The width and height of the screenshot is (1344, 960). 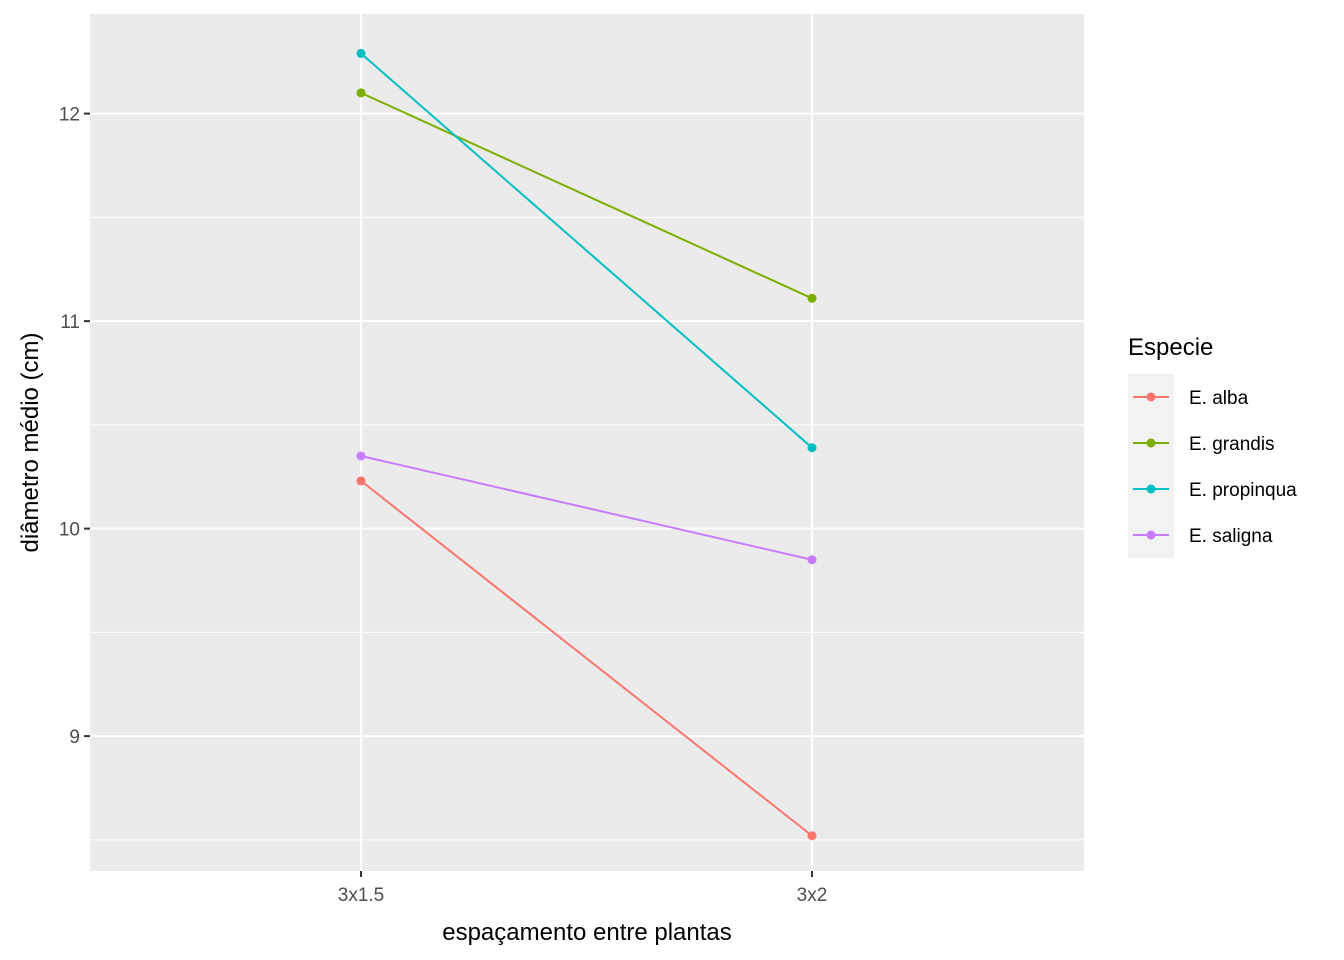 I want to click on legend-key-background, so click(x=1151, y=466).